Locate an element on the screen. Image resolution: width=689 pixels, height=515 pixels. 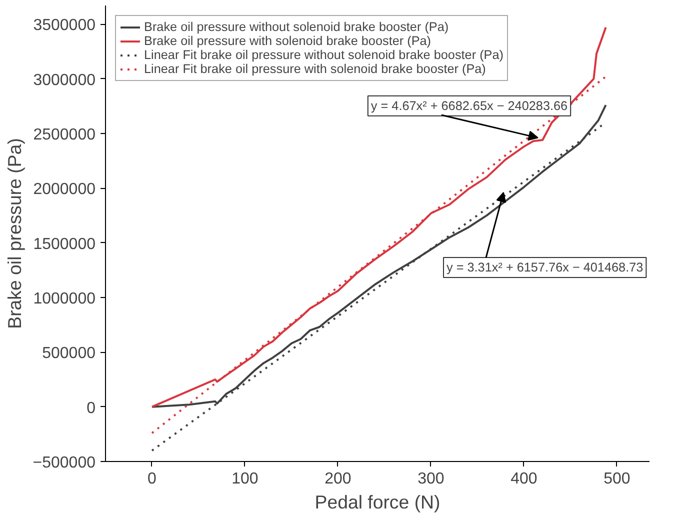
legend-label: Brake oil pressure with solenoid brake booster (Pa) is located at coordinates (288, 41).